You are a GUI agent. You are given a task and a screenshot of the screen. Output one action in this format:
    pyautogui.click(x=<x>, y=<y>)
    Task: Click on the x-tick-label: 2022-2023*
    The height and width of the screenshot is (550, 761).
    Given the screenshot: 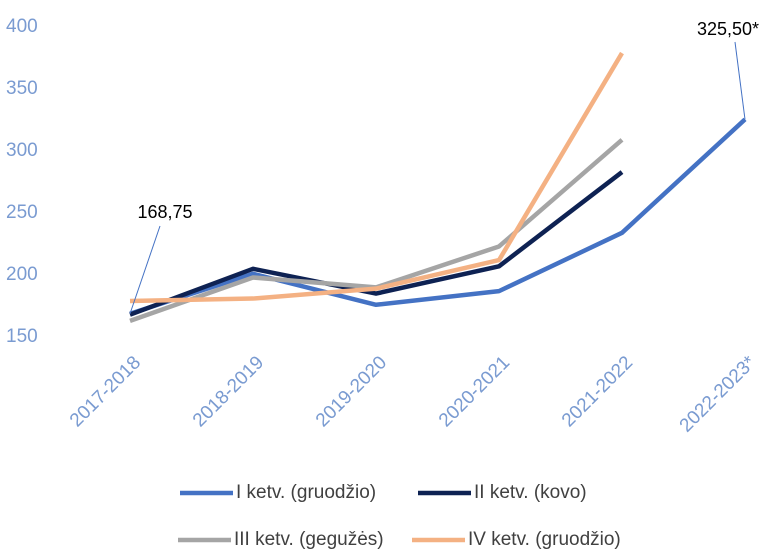 What is the action you would take?
    pyautogui.click(x=718, y=394)
    